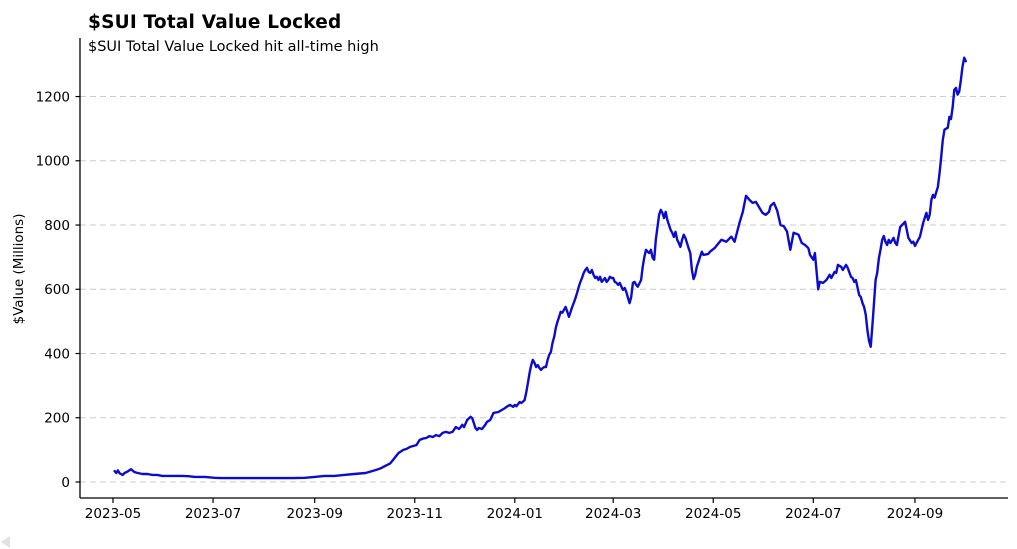  Describe the element at coordinates (57, 290) in the screenshot. I see `y-tick-label: 600` at that location.